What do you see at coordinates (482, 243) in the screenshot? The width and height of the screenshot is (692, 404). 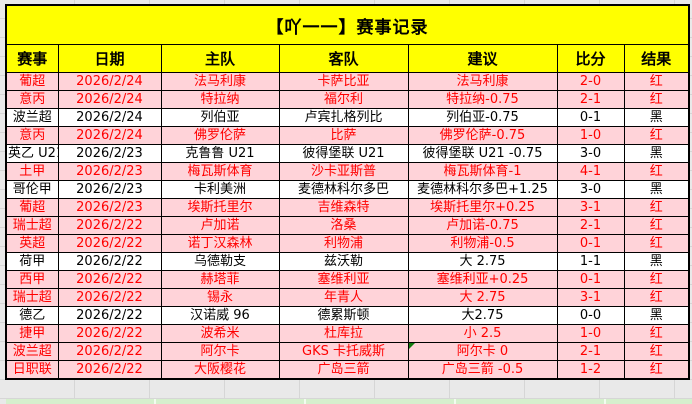 I see `cell-tip: 利物浦-0.5` at bounding box center [482, 243].